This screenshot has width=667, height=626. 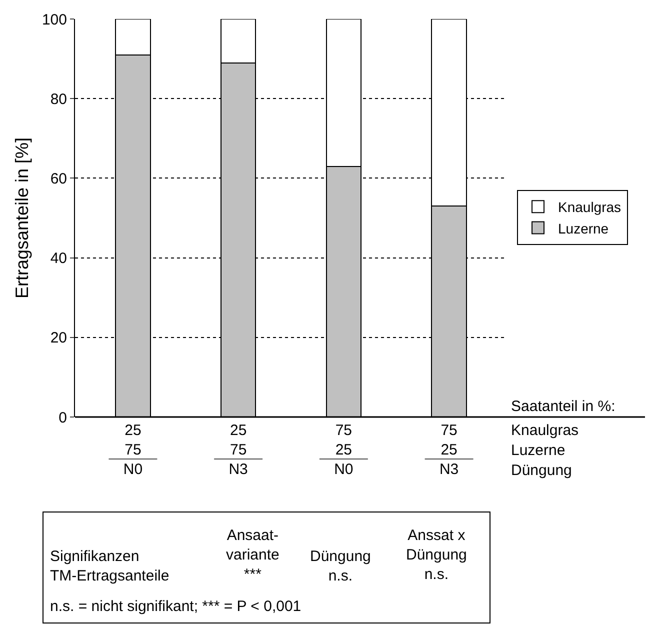 What do you see at coordinates (541, 470) in the screenshot?
I see `text: Düngung` at bounding box center [541, 470].